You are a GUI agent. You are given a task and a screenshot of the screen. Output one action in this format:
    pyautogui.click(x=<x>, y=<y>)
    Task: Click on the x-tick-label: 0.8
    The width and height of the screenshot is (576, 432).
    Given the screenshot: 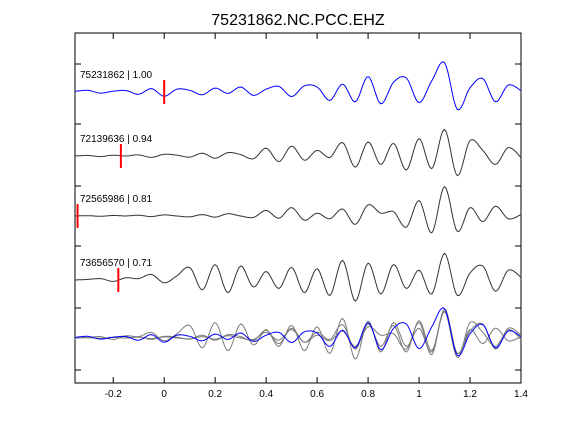 What is the action you would take?
    pyautogui.click(x=368, y=394)
    